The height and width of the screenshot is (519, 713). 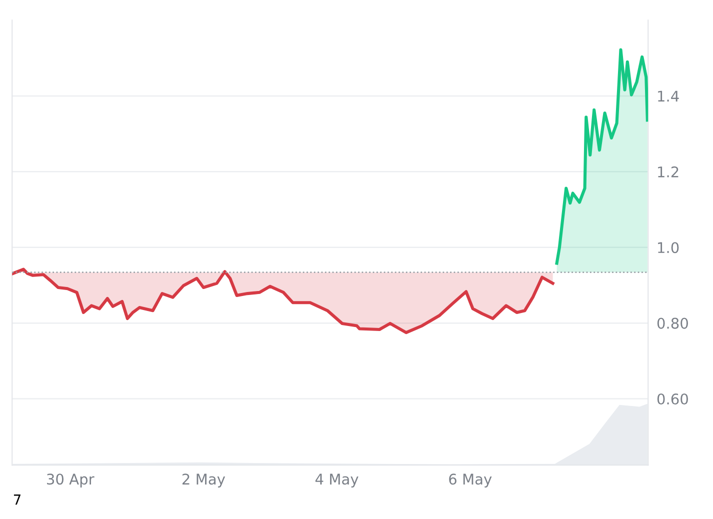 I want to click on y-tick-label: 0.60, so click(x=672, y=399).